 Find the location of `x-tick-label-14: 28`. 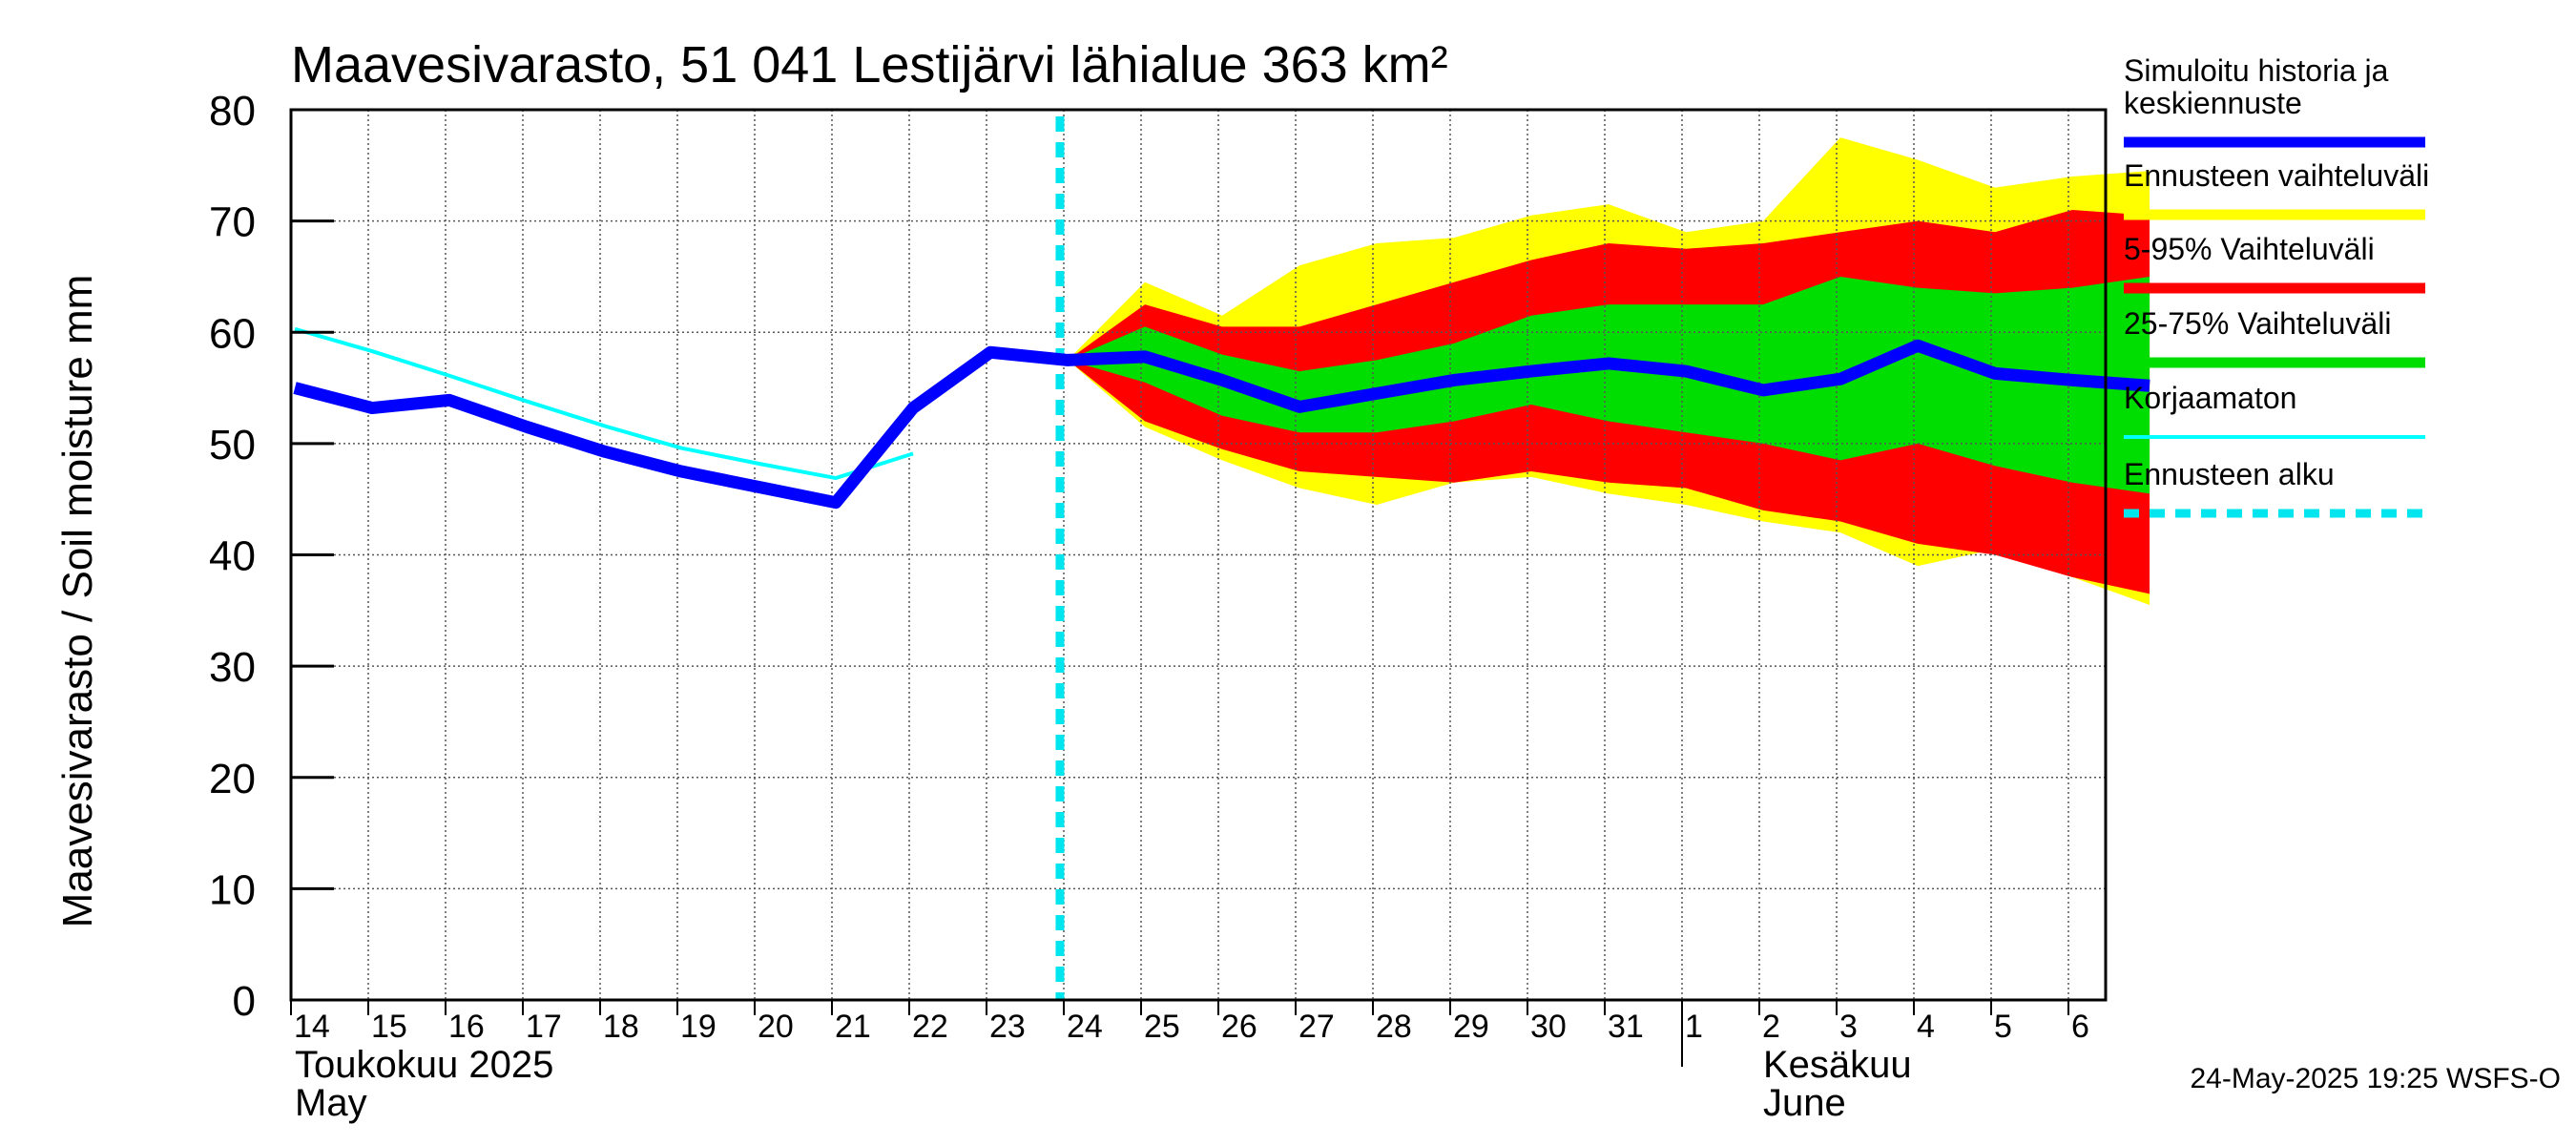

x-tick-label-14: 28 is located at coordinates (1394, 1027).